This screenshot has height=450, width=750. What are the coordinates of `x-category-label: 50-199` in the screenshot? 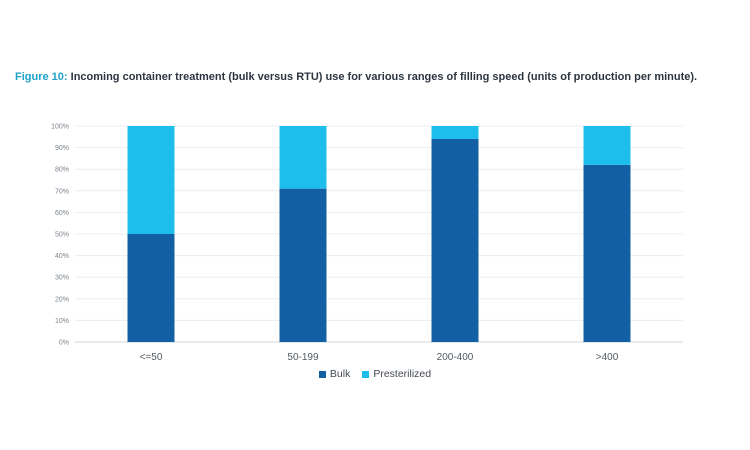 It's located at (303, 357).